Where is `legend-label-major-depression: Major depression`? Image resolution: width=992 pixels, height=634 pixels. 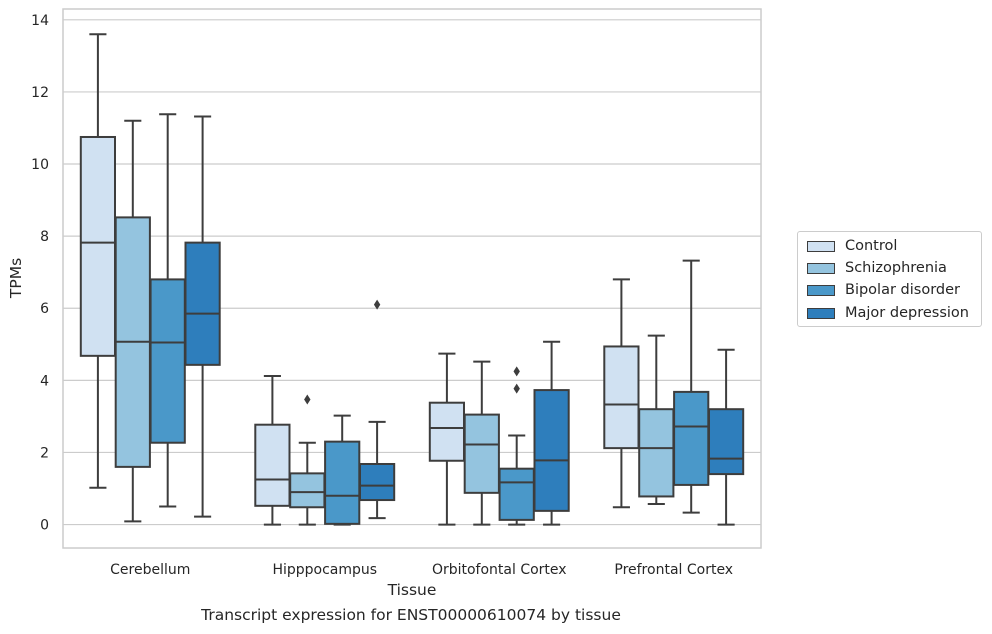 legend-label-major-depression: Major depression is located at coordinates (907, 313).